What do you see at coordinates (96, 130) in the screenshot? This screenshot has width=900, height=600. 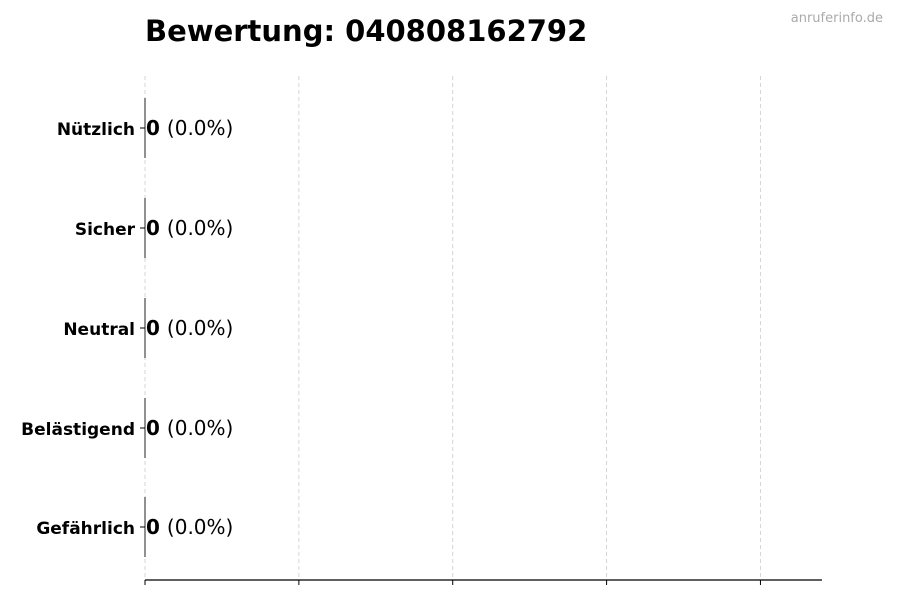 I see `category-label: Nützlich` at bounding box center [96, 130].